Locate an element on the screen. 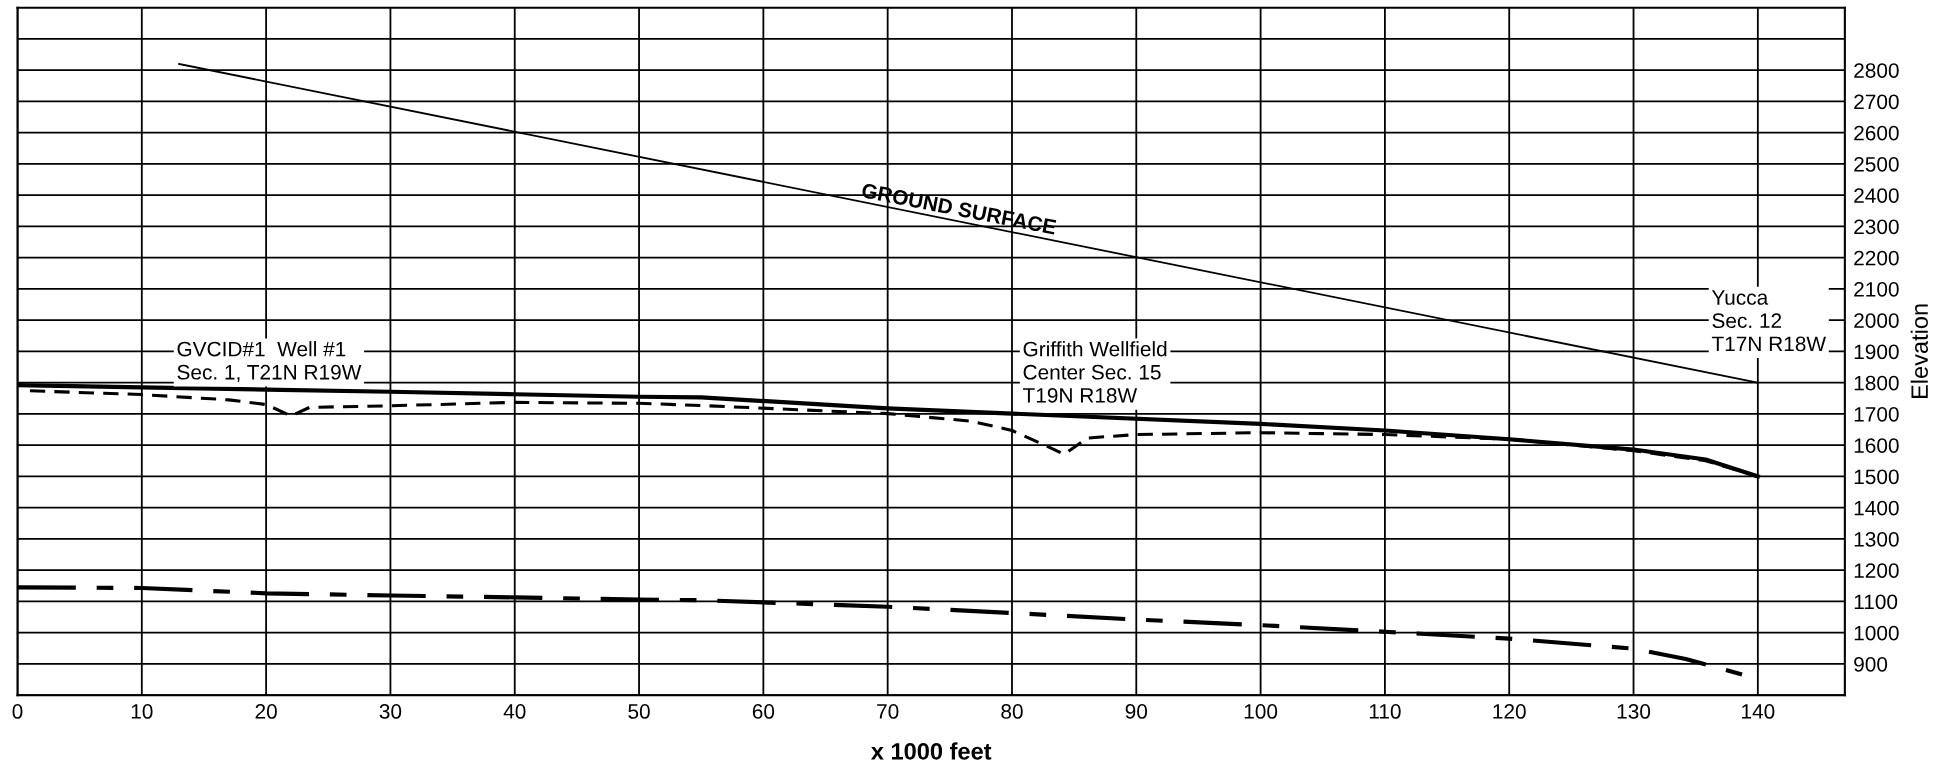 The height and width of the screenshot is (769, 1944). x-tick-label: 140 is located at coordinates (1758, 711).